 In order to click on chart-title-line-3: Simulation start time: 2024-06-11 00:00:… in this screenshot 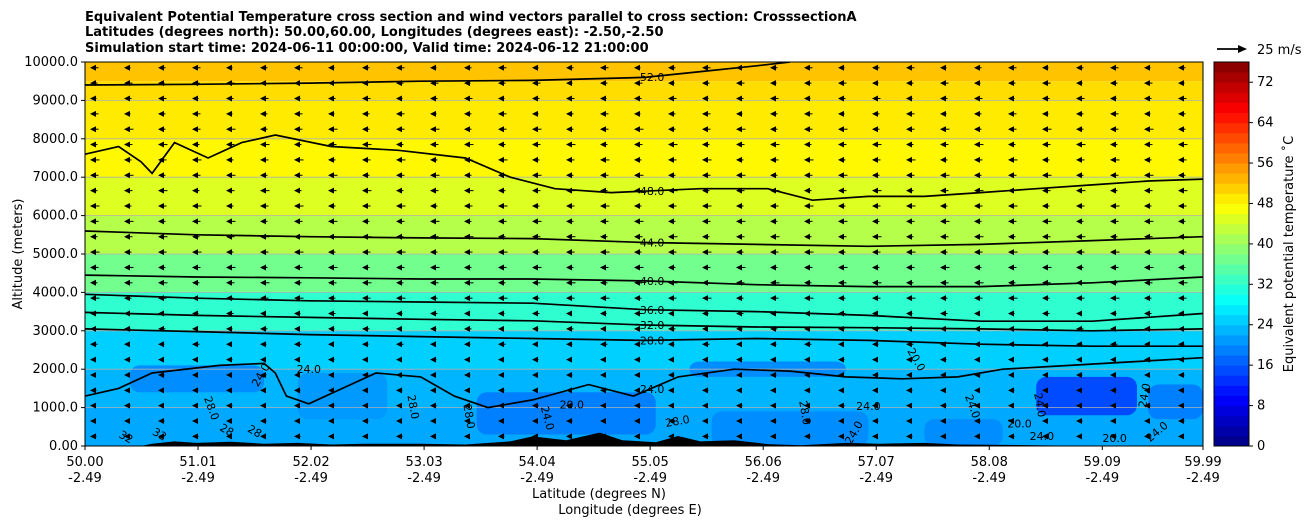, I will do `click(367, 48)`.